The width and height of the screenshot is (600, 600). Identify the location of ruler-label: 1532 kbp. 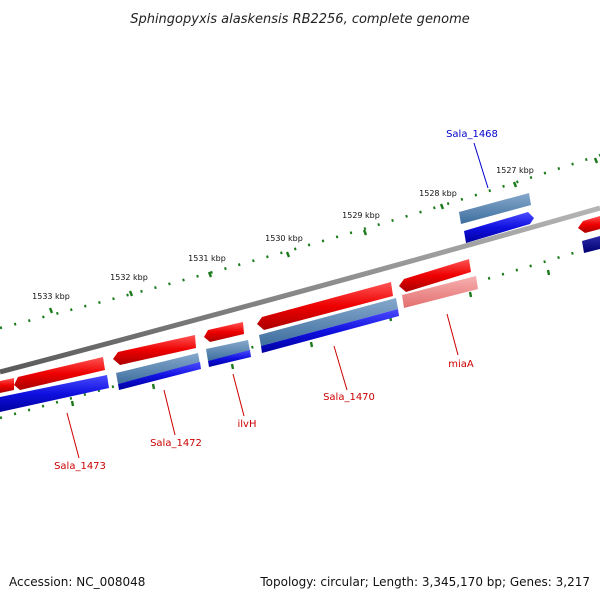
(129, 277).